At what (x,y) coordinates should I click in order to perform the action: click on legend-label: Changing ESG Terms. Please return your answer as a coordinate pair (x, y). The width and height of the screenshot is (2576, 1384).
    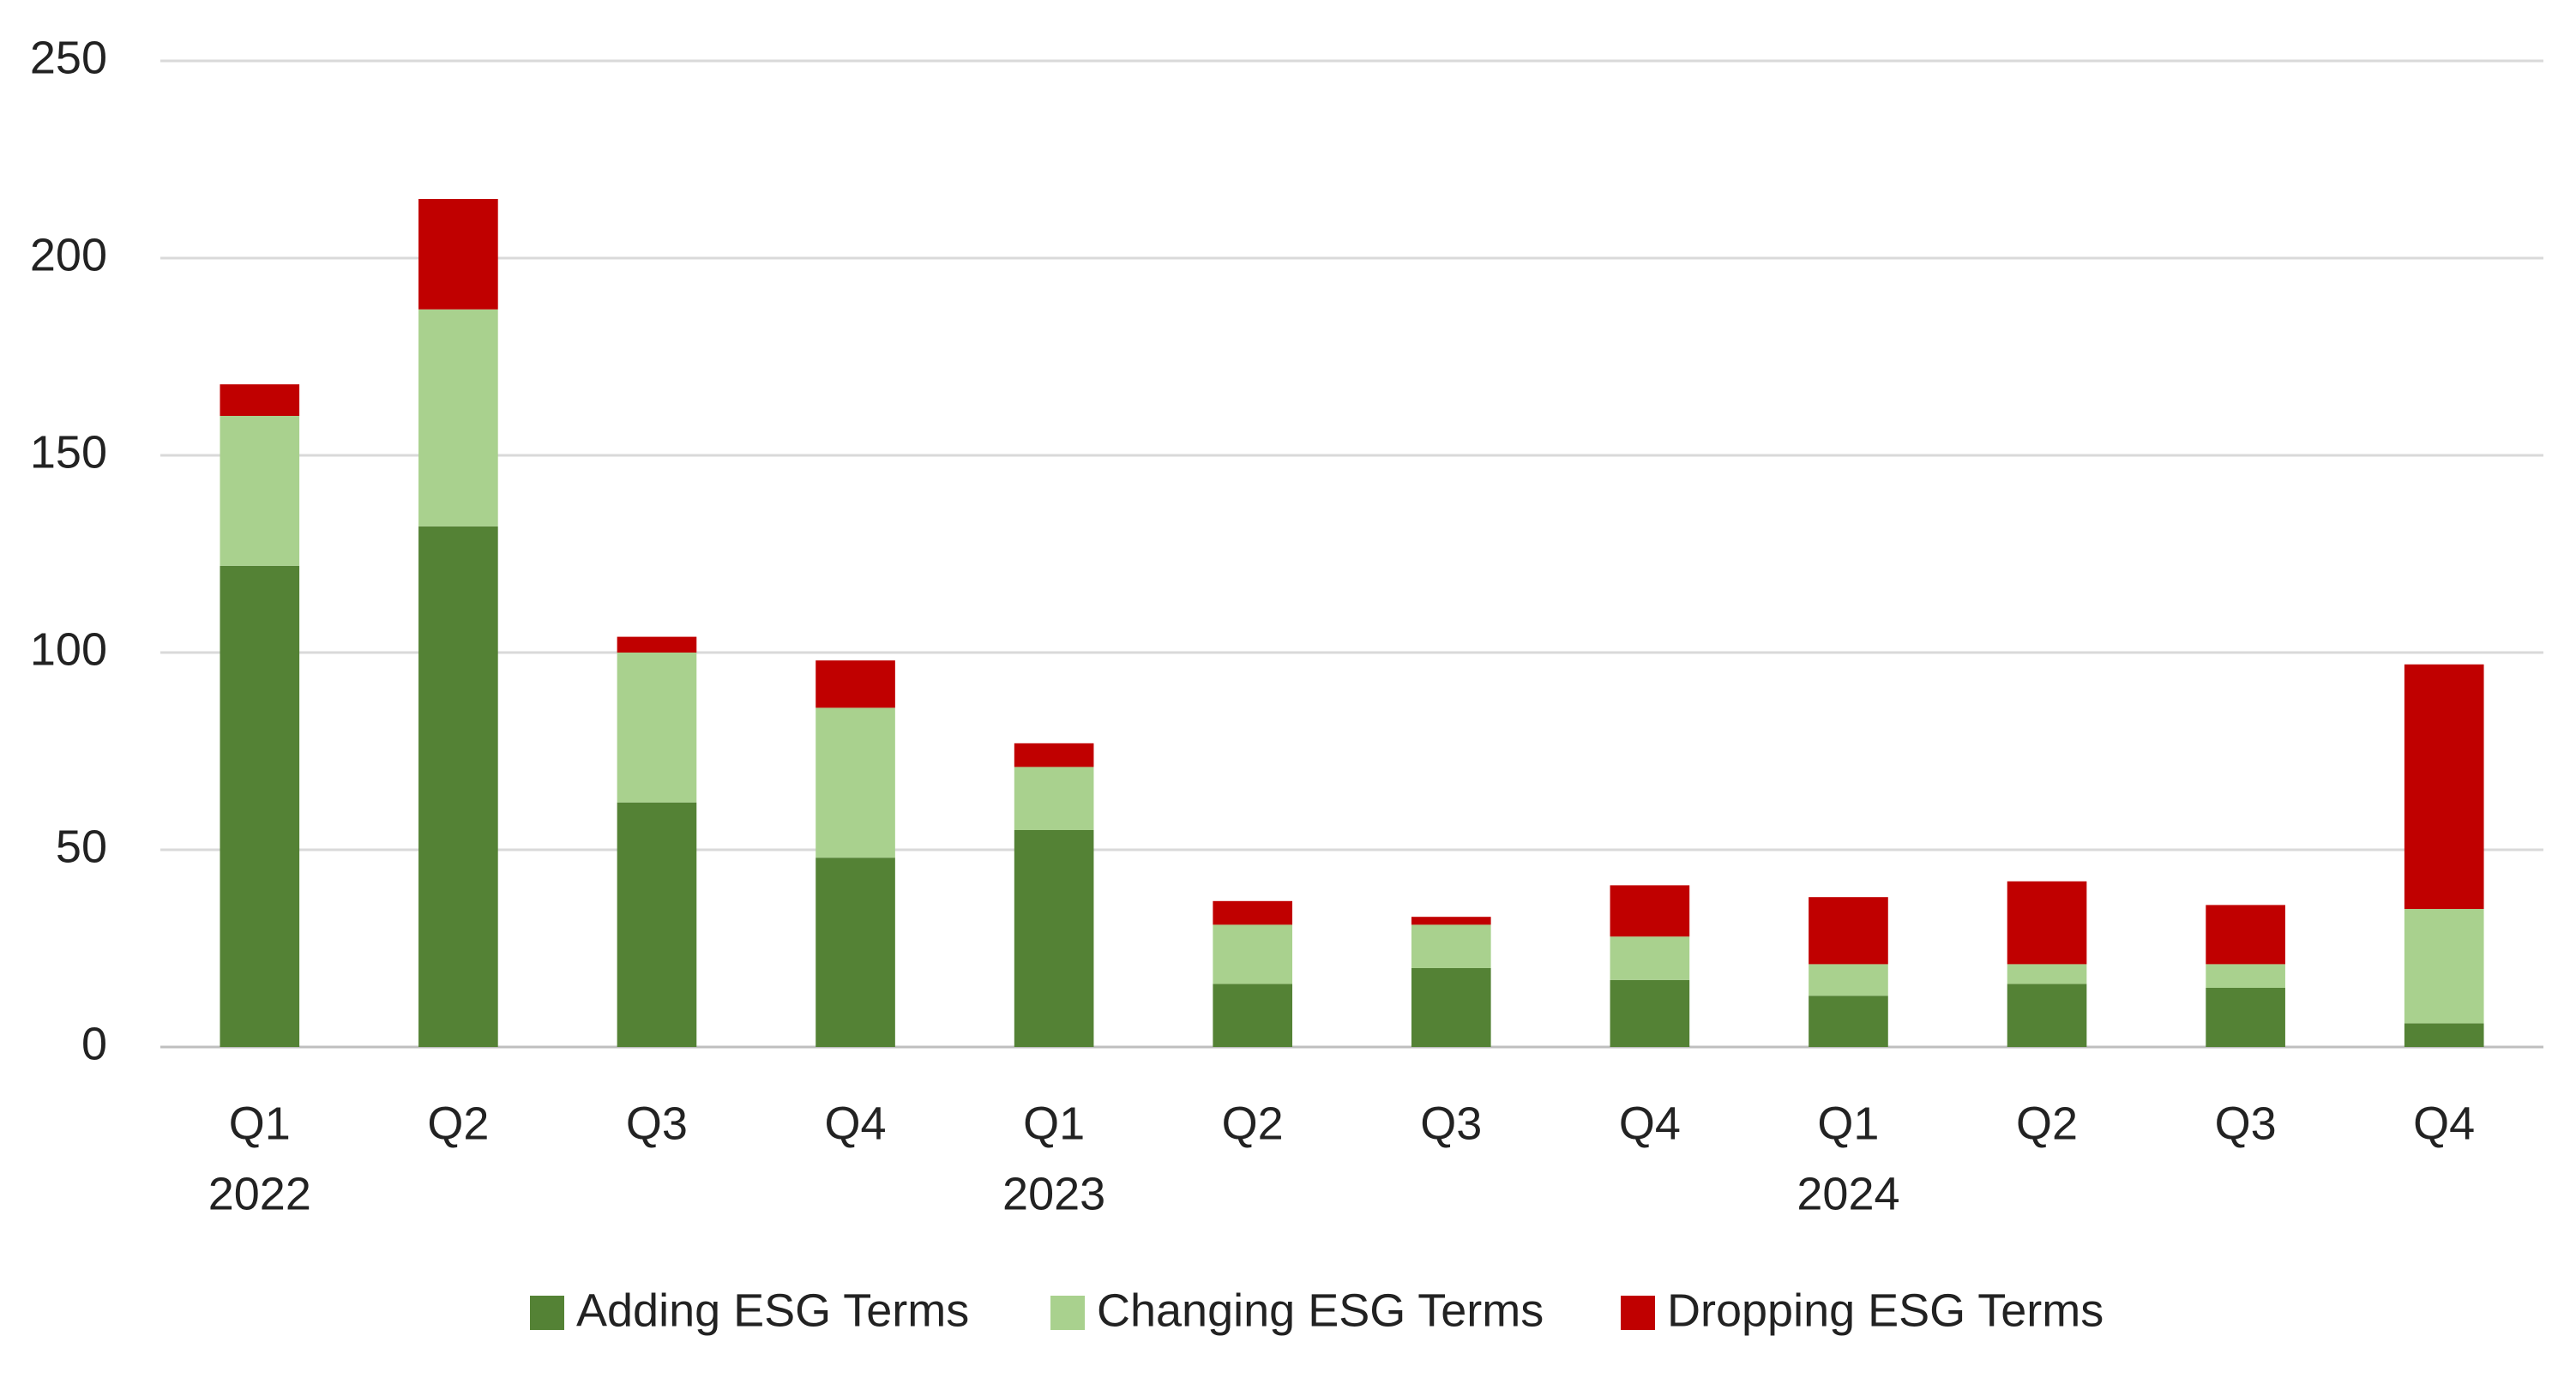
    Looking at the image, I should click on (1320, 1310).